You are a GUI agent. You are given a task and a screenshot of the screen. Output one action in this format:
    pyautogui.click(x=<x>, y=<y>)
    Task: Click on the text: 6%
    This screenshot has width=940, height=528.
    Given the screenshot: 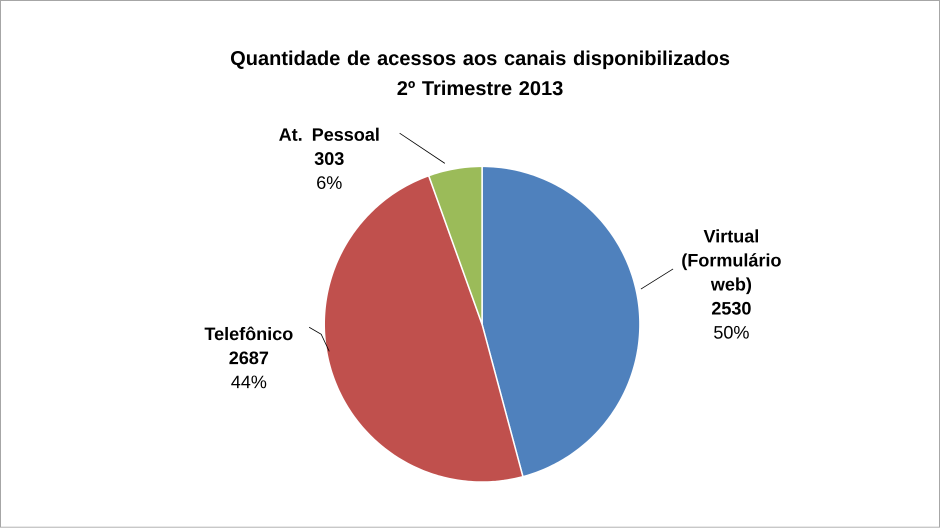 What is the action you would take?
    pyautogui.click(x=329, y=183)
    